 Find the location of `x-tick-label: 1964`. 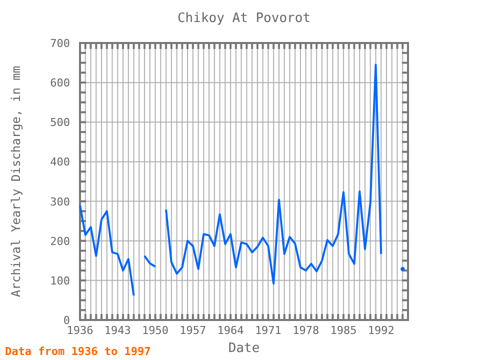

x-tick-label: 1964 is located at coordinates (230, 330).